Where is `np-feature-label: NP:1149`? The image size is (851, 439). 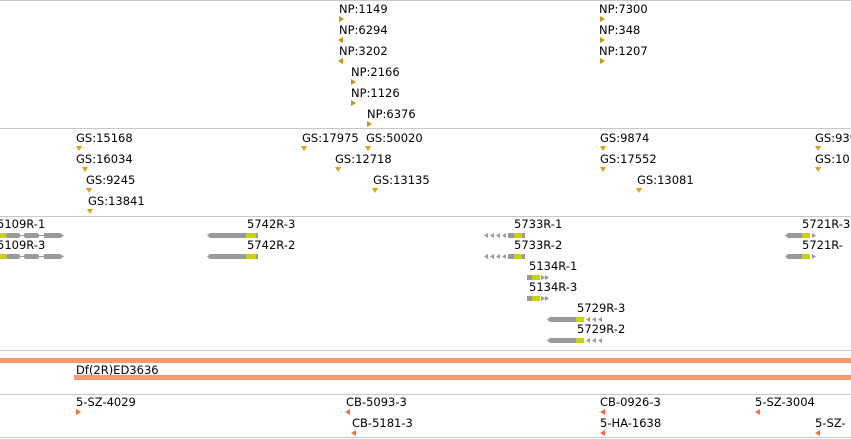
np-feature-label: NP:1149 is located at coordinates (363, 9).